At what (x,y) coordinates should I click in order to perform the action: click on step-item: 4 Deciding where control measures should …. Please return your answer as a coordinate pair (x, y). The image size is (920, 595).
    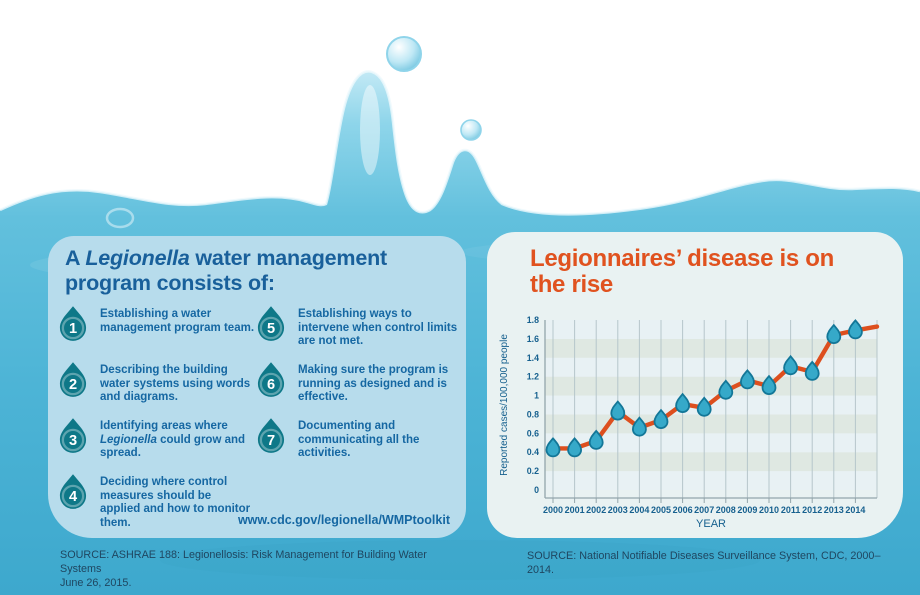
    Looking at the image, I should click on (155, 502).